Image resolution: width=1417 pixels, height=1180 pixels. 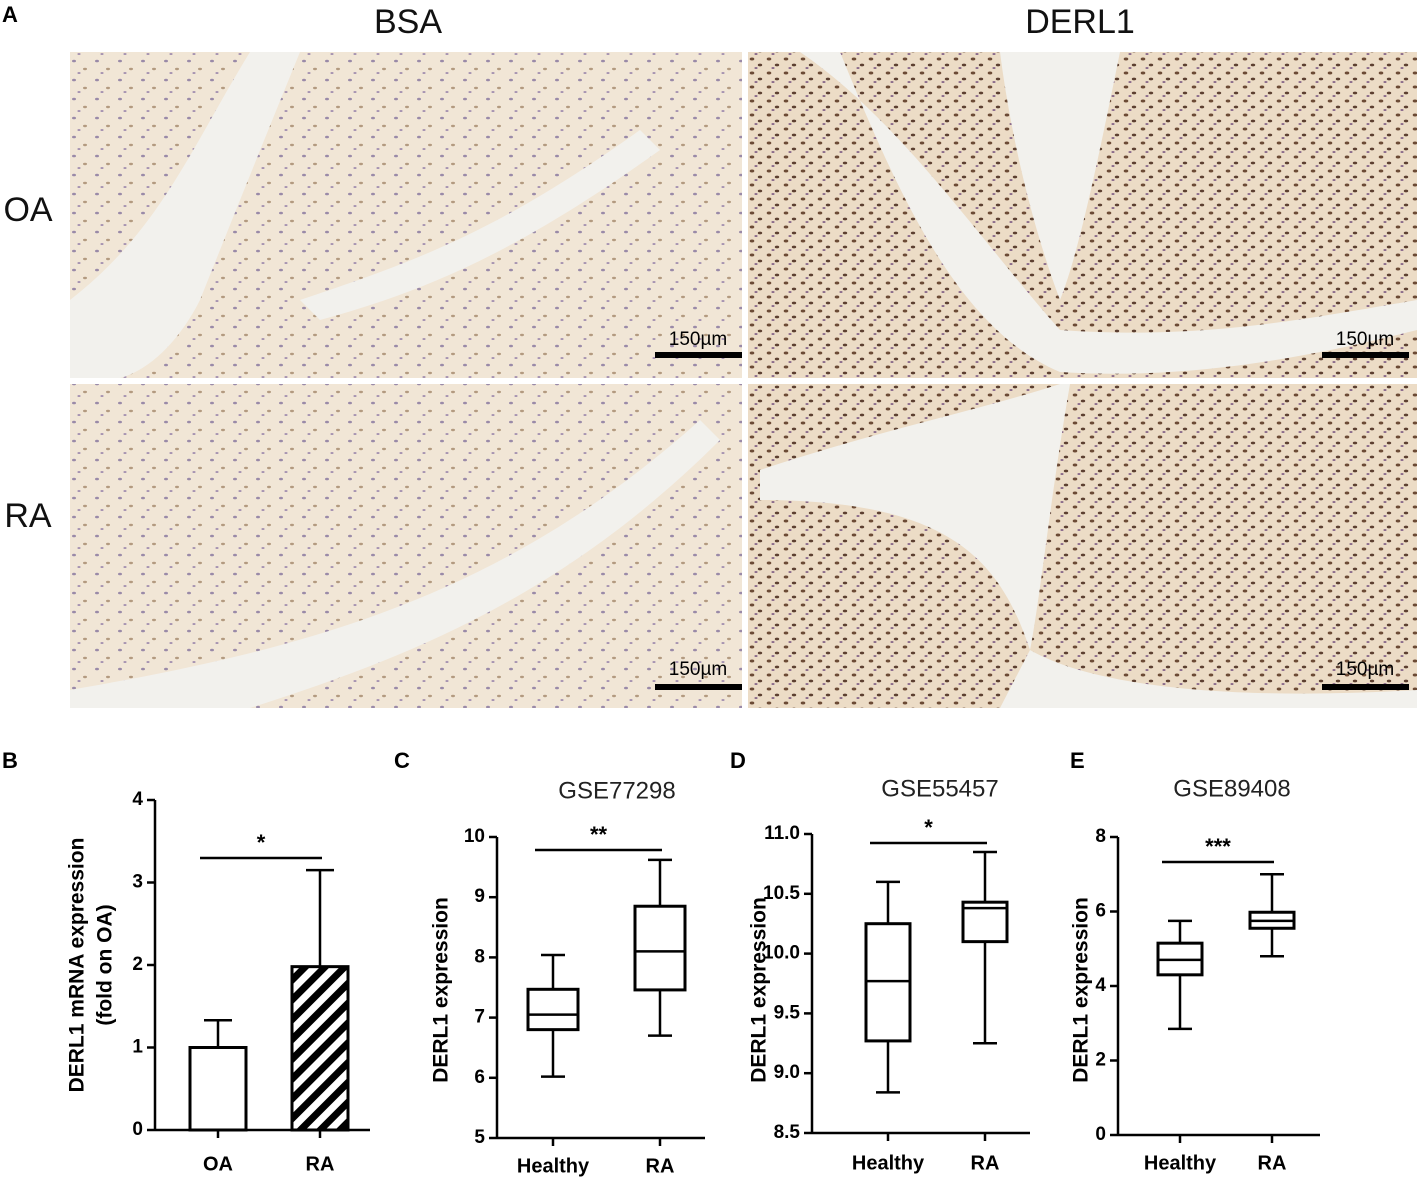 I want to click on panel-label: E, so click(x=1077, y=760).